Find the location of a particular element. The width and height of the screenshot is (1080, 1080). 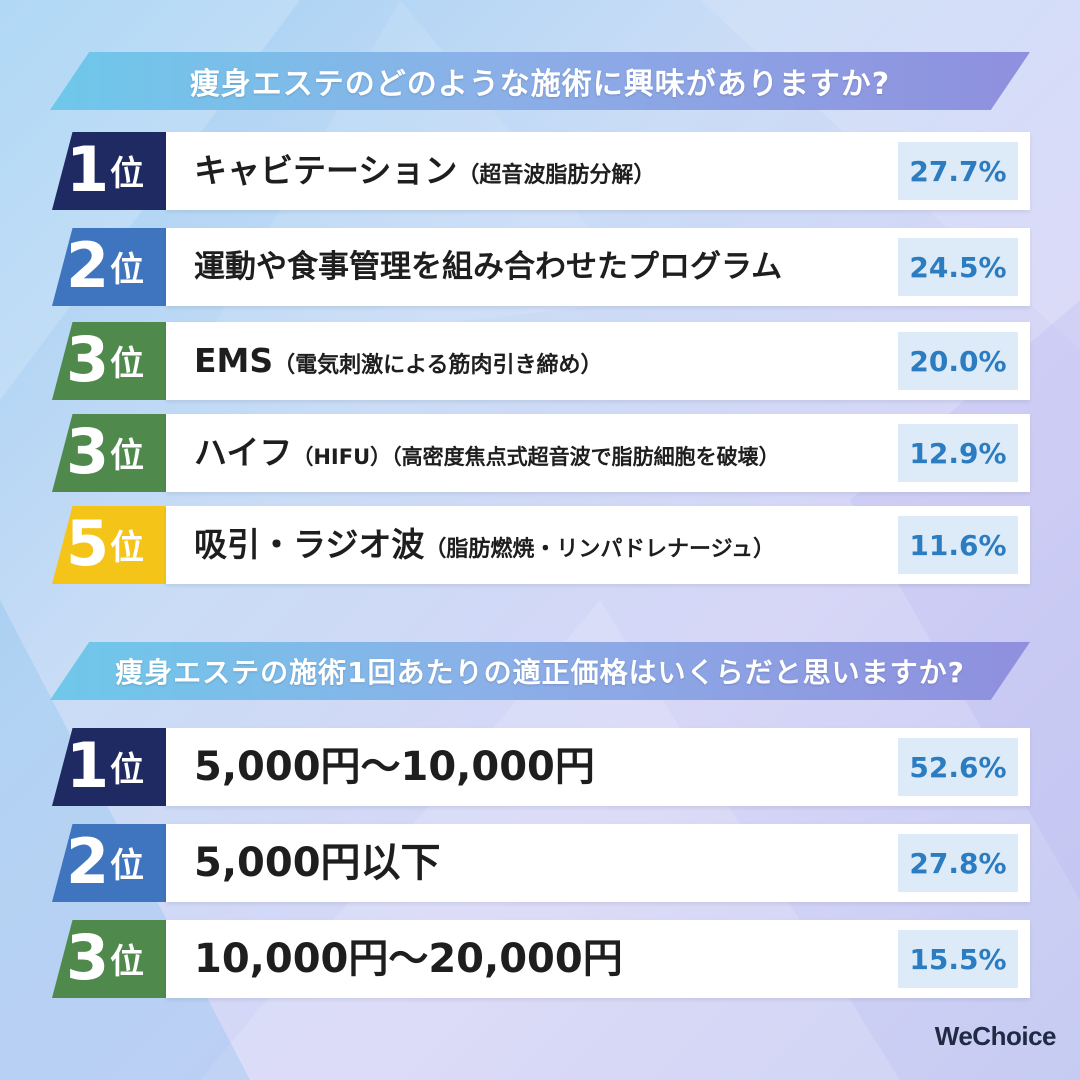

answer-card: キャビテーション（超音波脂肪分解） 27.7% is located at coordinates (598, 171).